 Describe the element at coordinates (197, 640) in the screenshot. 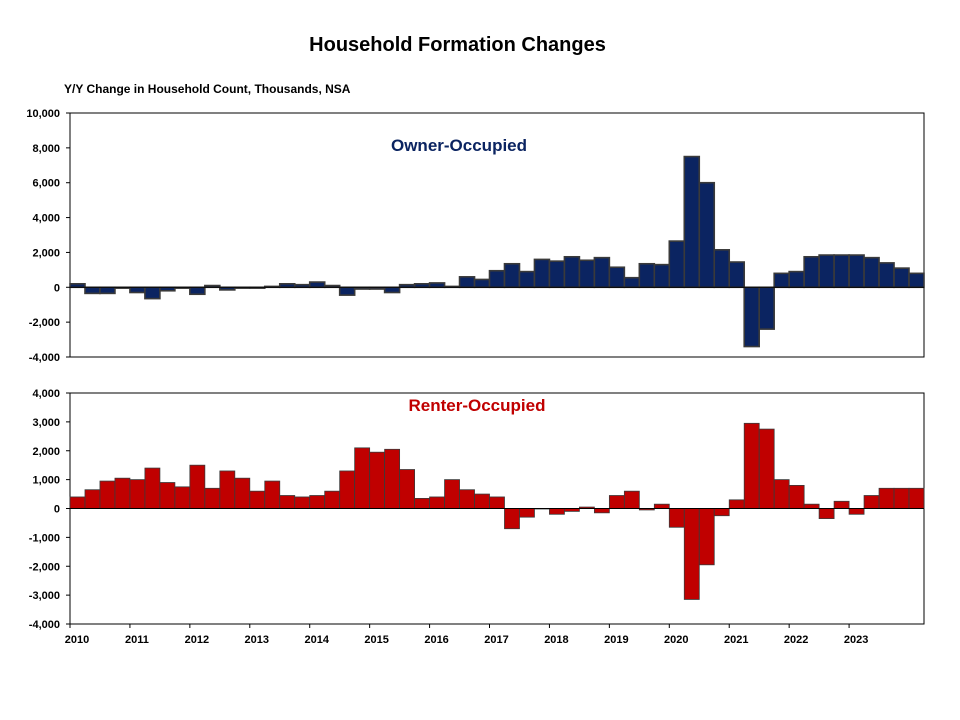

I see `xtick-label: 2012` at that location.